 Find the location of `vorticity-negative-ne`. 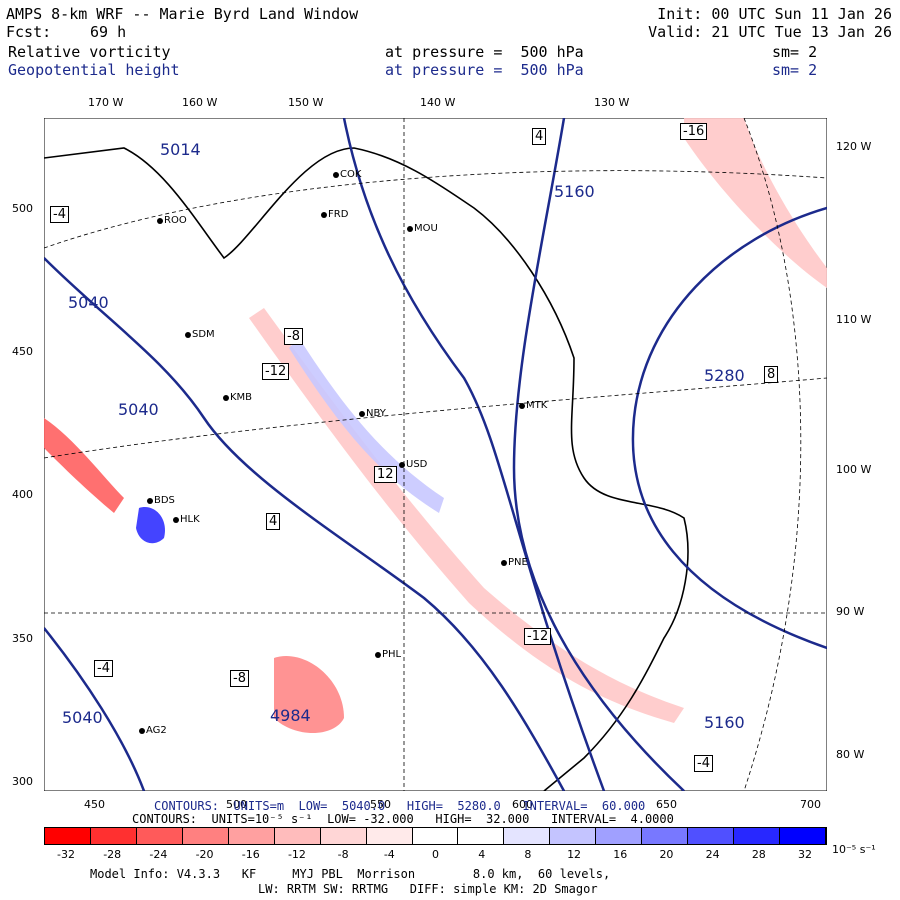

vorticity-negative-ne is located at coordinates (755, 203).